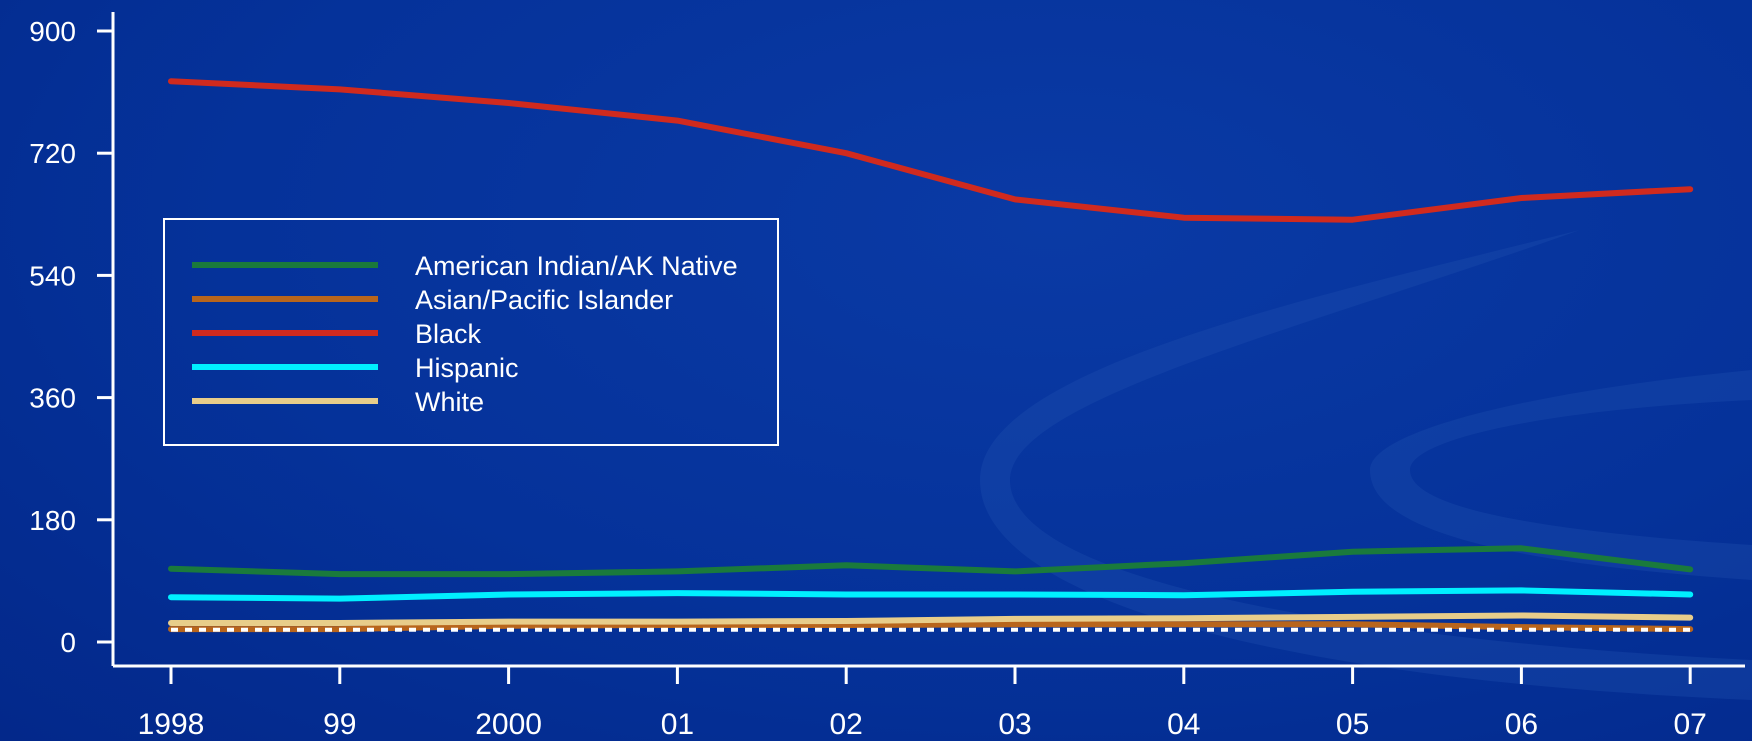  I want to click on y-tick-label: 540, so click(52, 275).